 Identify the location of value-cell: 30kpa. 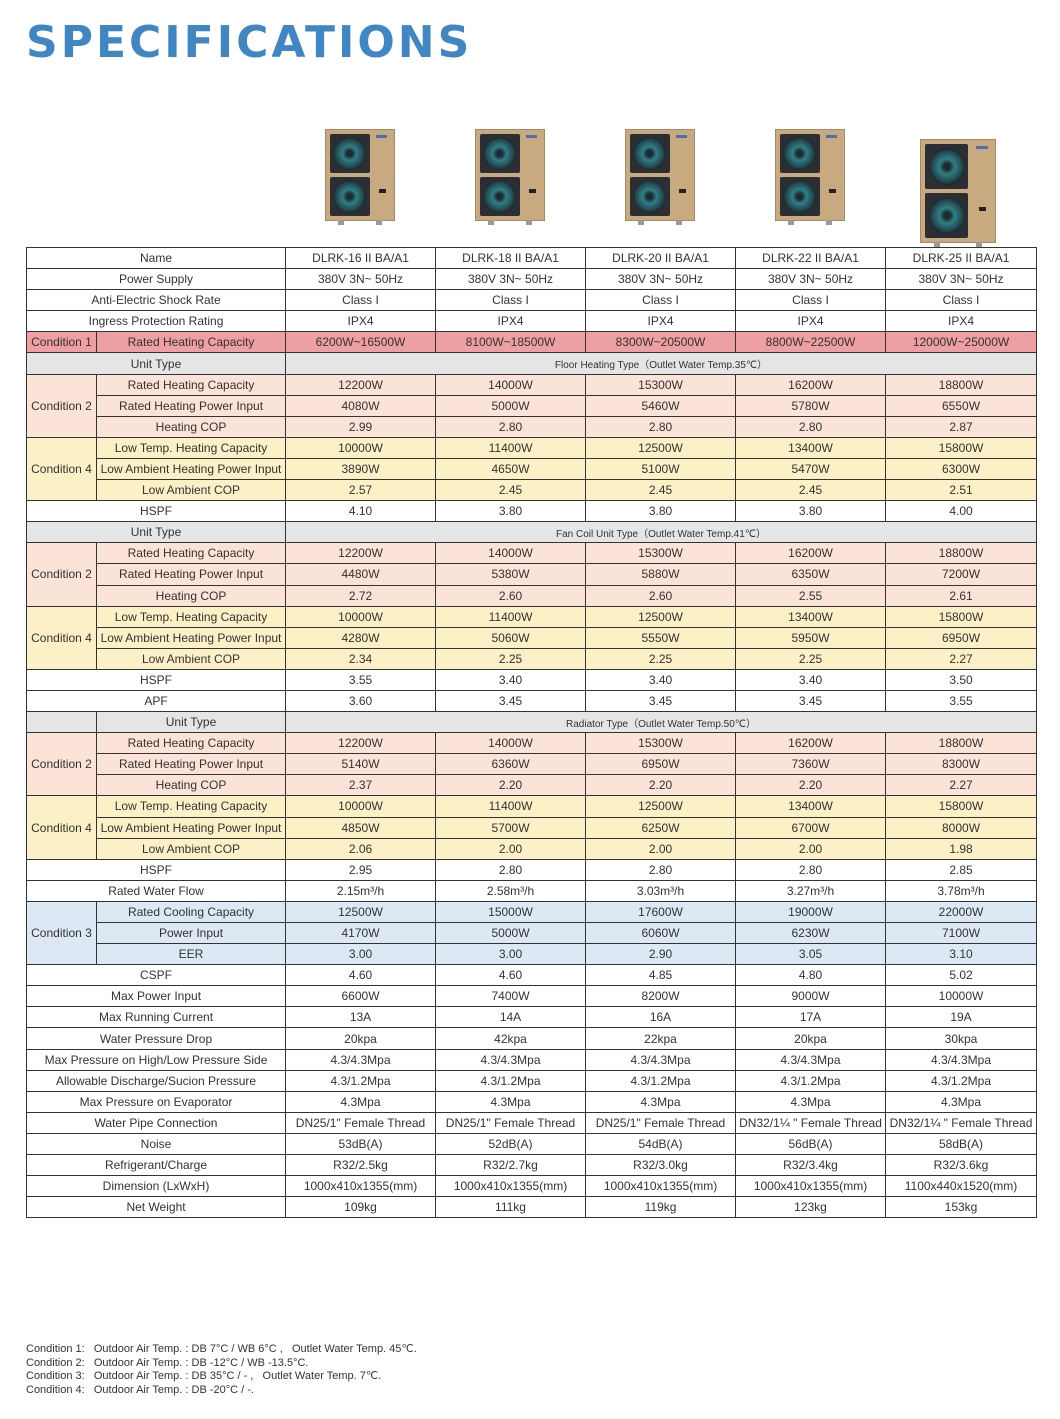
(961, 1038).